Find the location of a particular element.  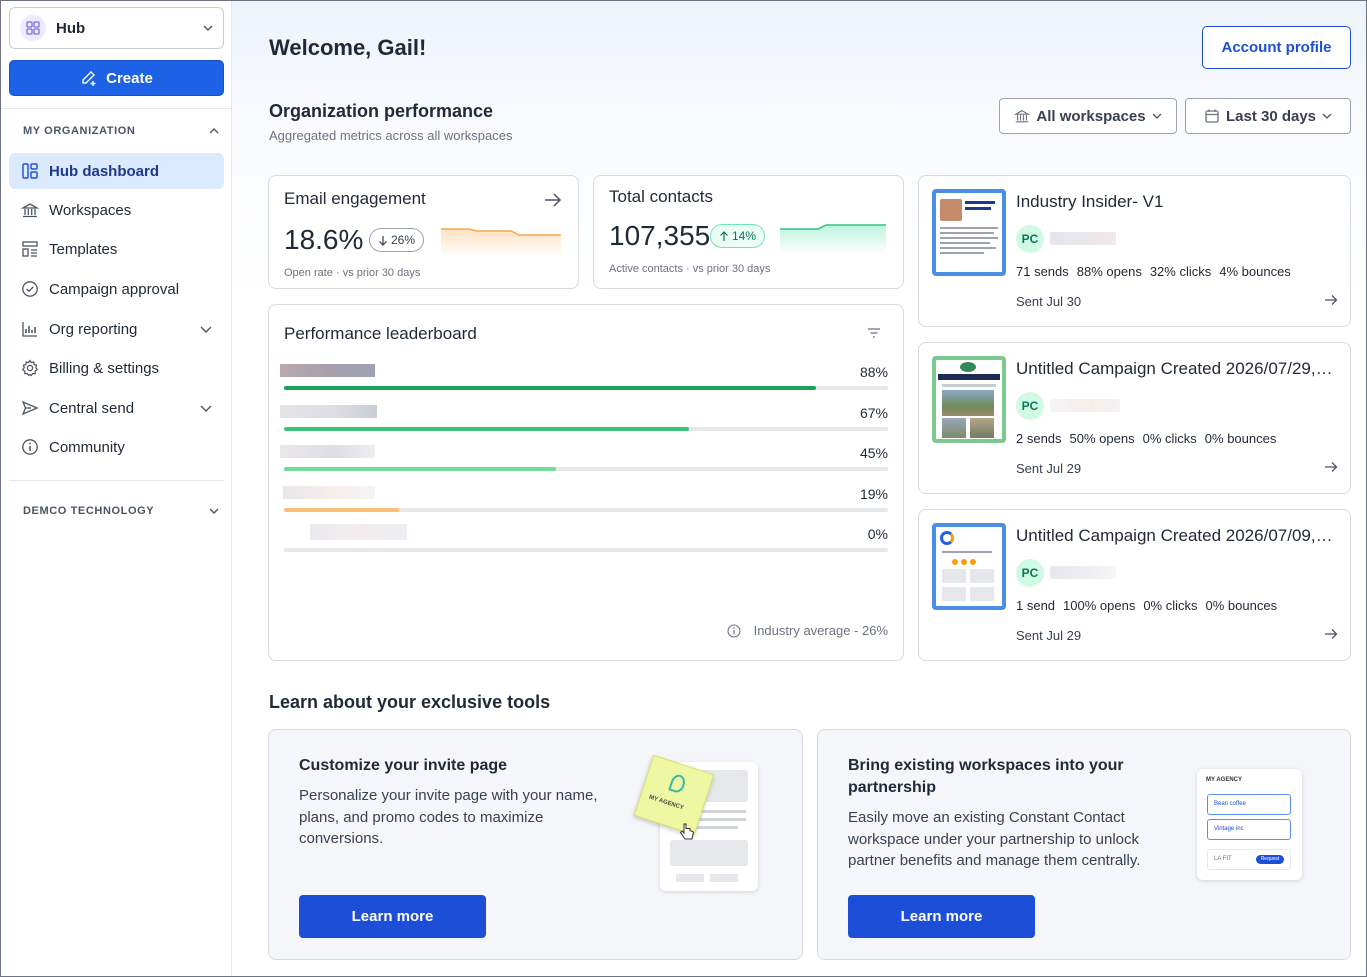

stat-opens: 50% opens is located at coordinates (1102, 438).